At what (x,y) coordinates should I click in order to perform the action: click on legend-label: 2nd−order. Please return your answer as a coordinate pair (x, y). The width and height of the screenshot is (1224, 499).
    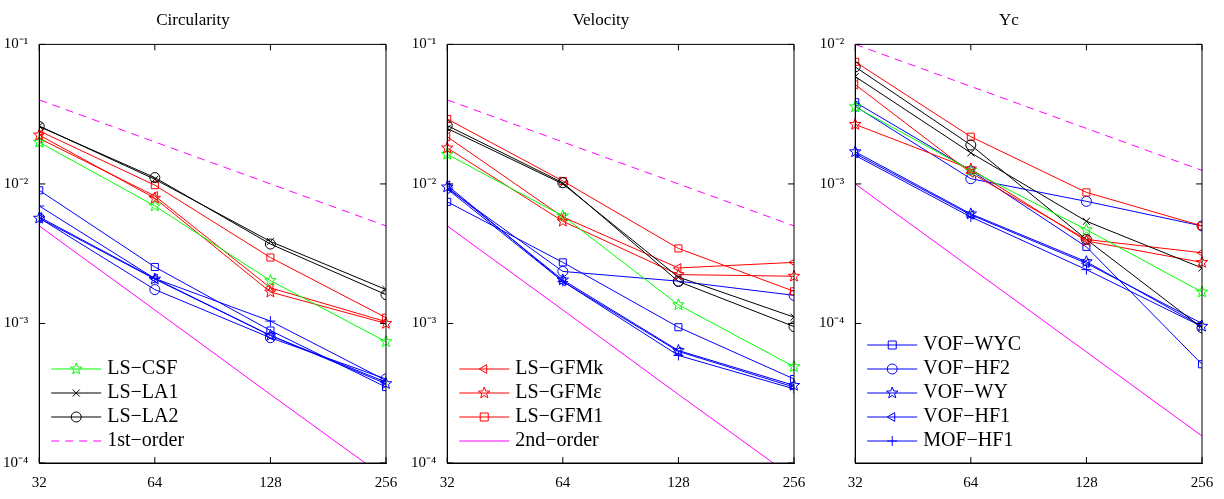
    Looking at the image, I should click on (557, 439).